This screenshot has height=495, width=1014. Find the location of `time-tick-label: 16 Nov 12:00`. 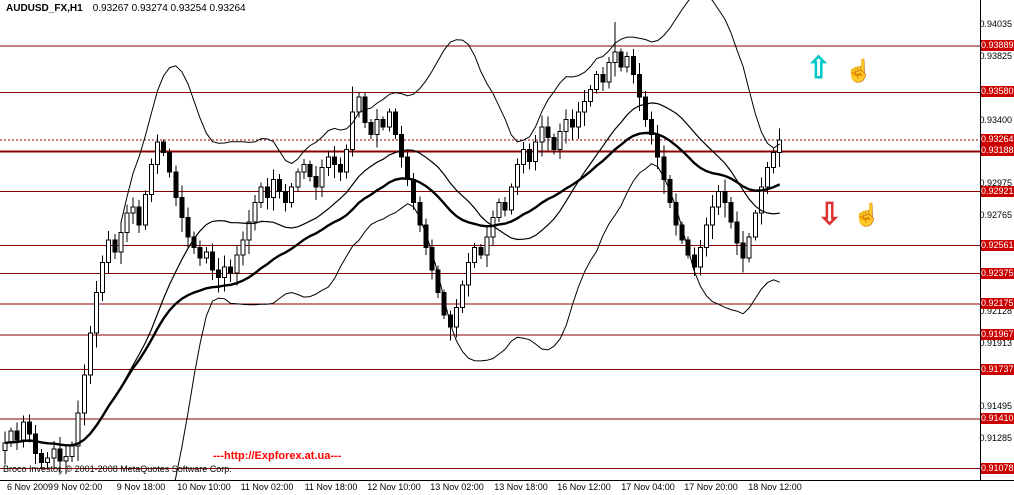

time-tick-label: 16 Nov 12:00 is located at coordinates (584, 487).